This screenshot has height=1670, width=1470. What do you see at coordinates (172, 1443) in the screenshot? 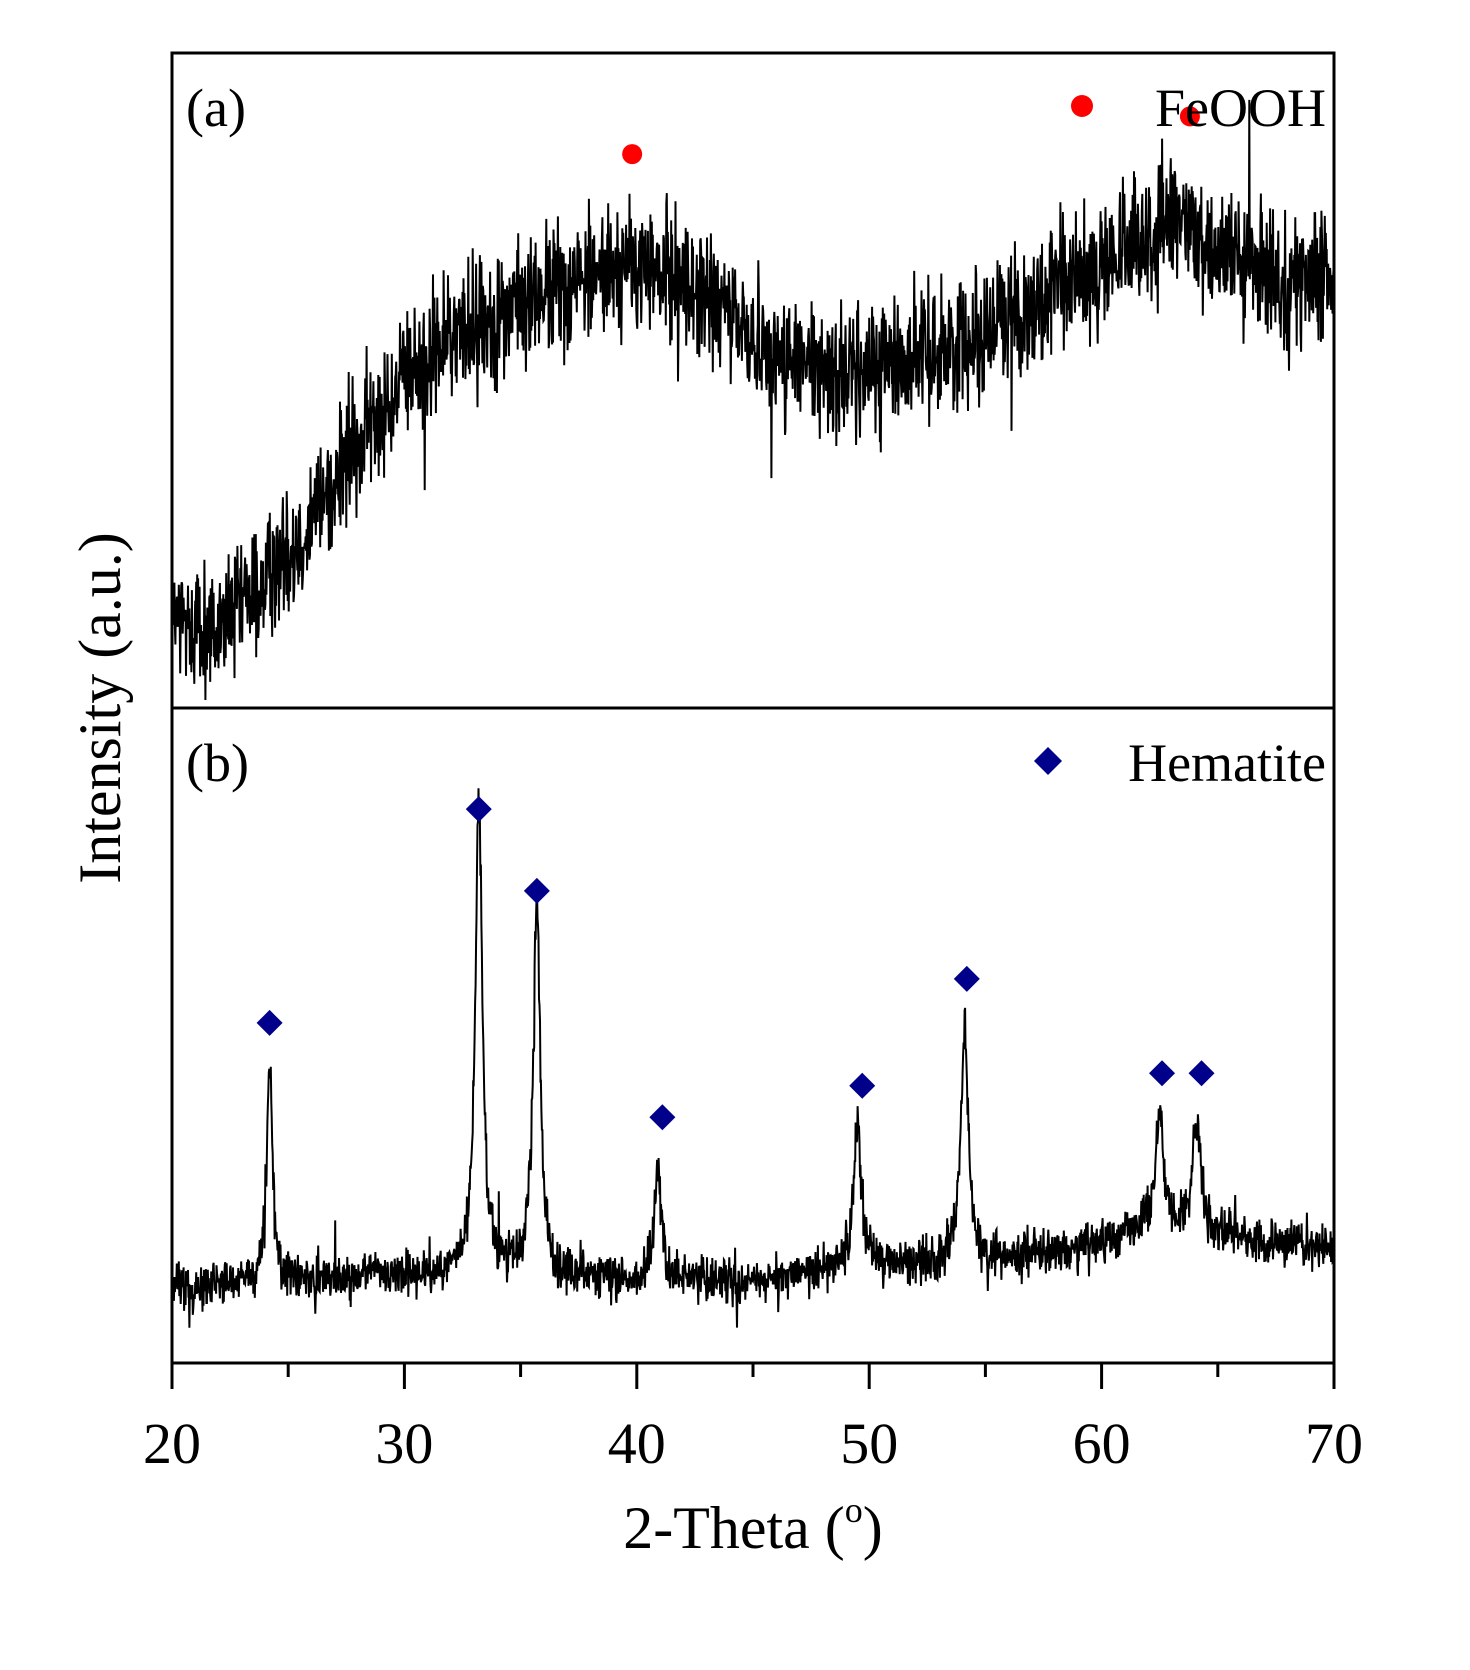
I see `x-tick-label-20: 20` at bounding box center [172, 1443].